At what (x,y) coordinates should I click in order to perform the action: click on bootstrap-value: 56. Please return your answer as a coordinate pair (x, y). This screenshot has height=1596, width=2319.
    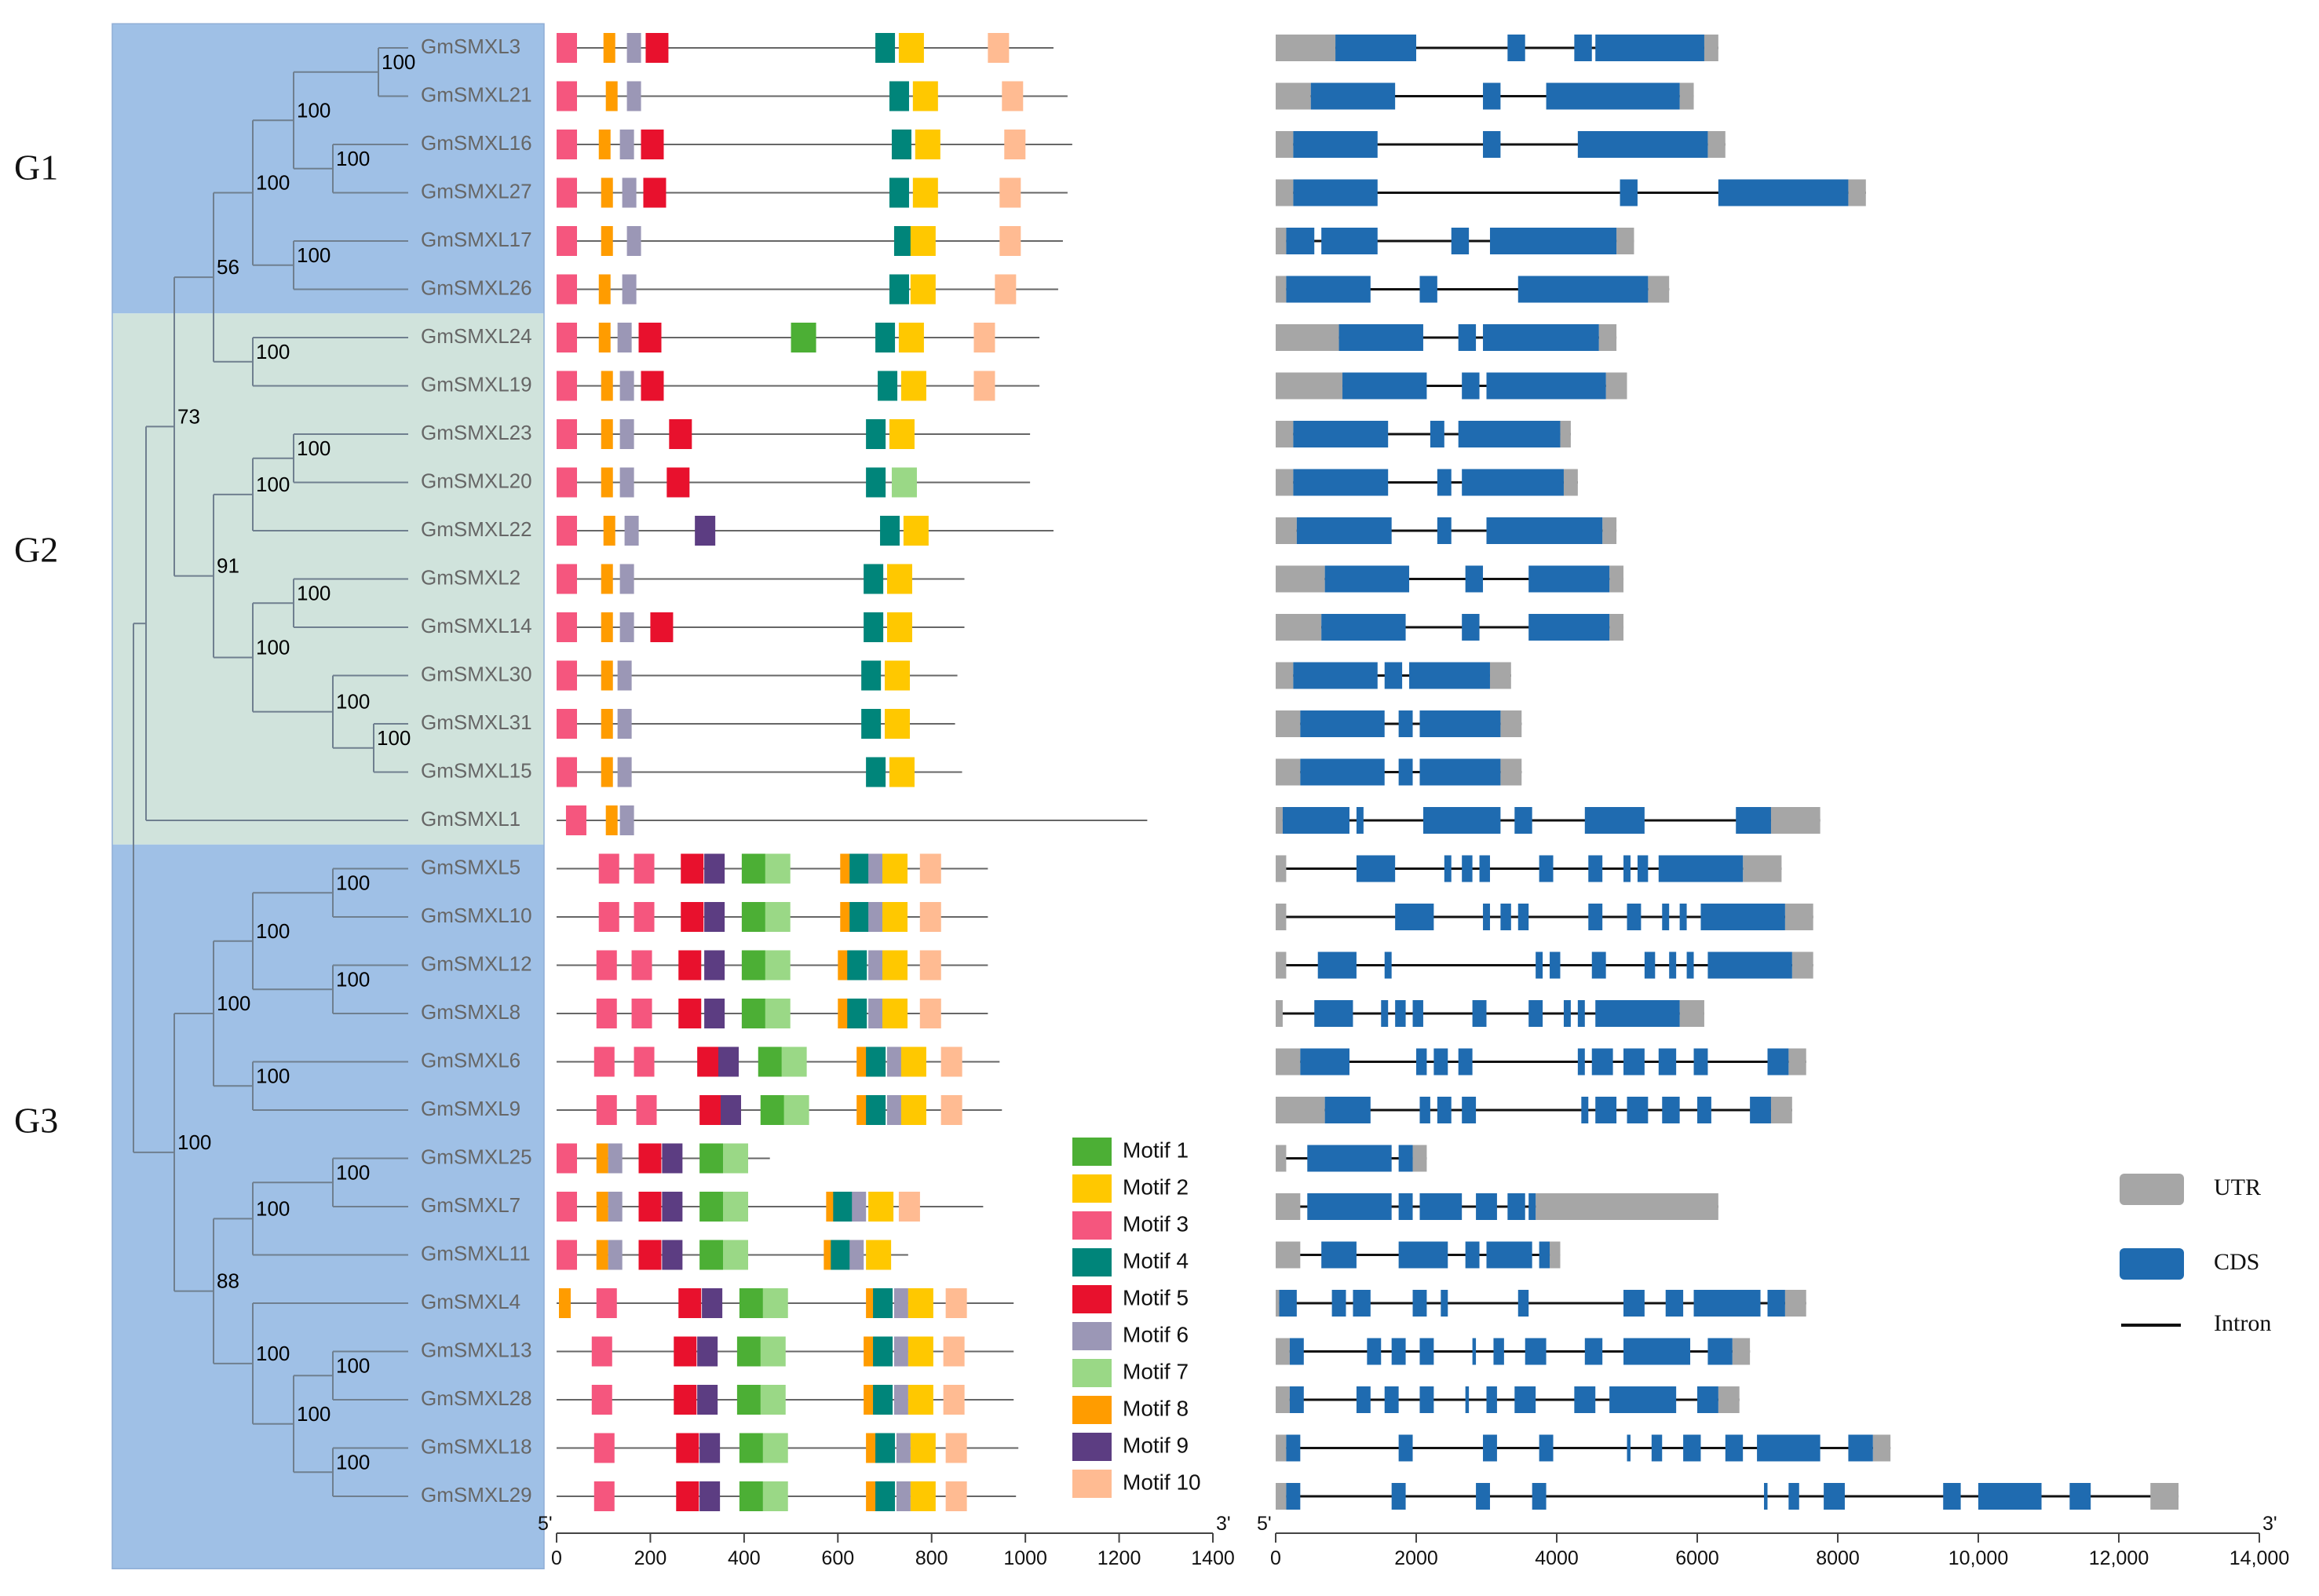
    Looking at the image, I should click on (228, 267).